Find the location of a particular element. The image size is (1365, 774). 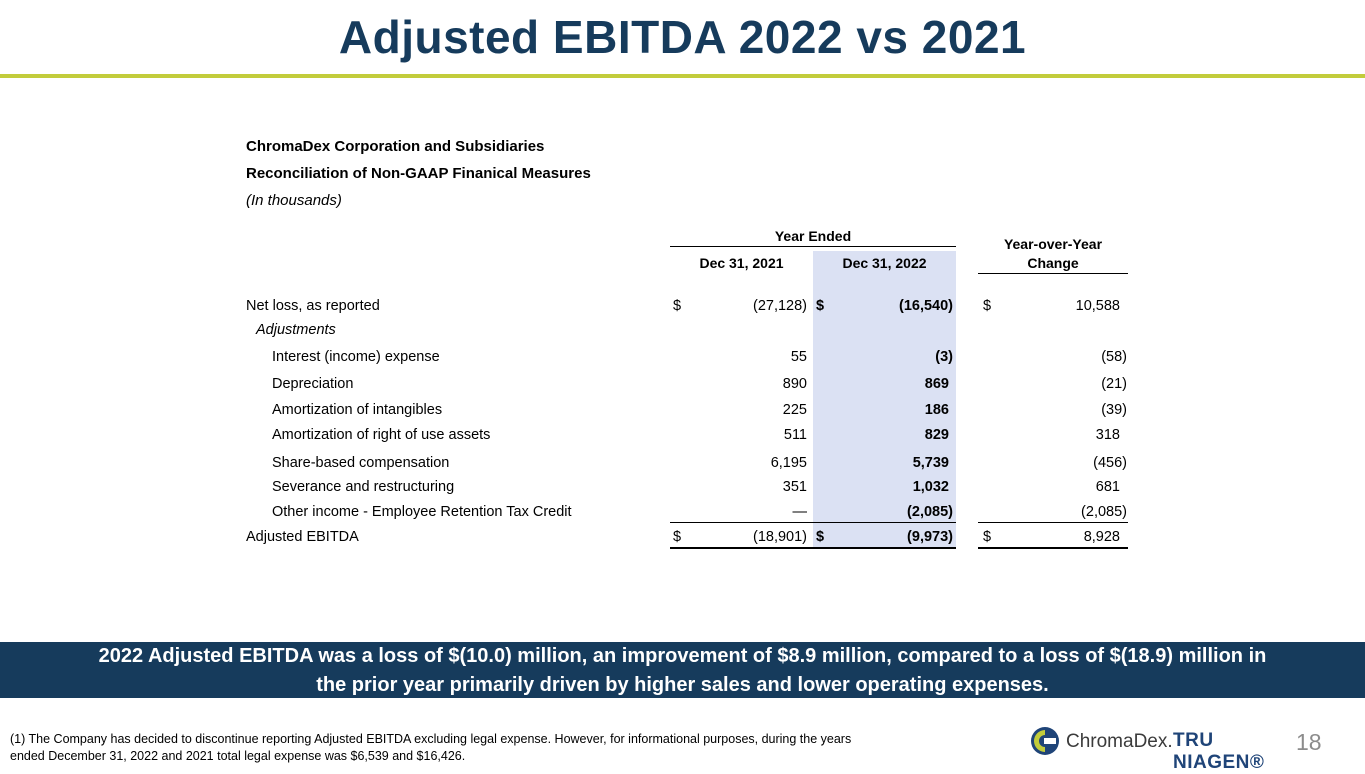

value-change: 318 is located at coordinates (1107, 435).